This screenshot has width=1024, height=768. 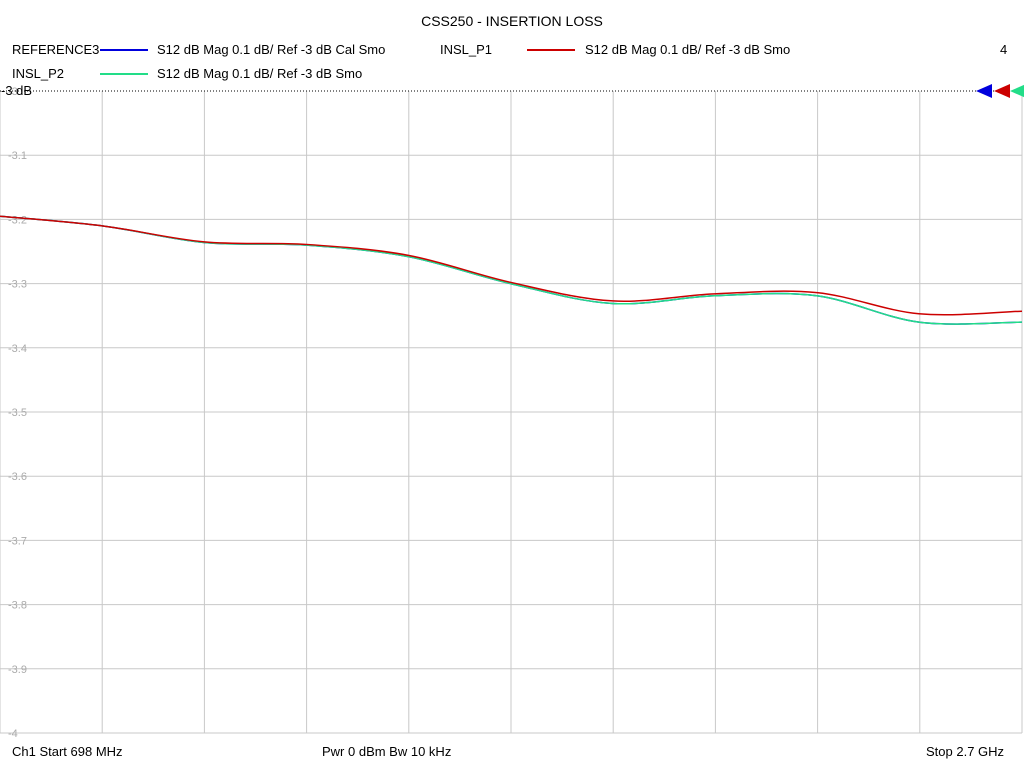 I want to click on legend-line-insl-p1, so click(x=551, y=50).